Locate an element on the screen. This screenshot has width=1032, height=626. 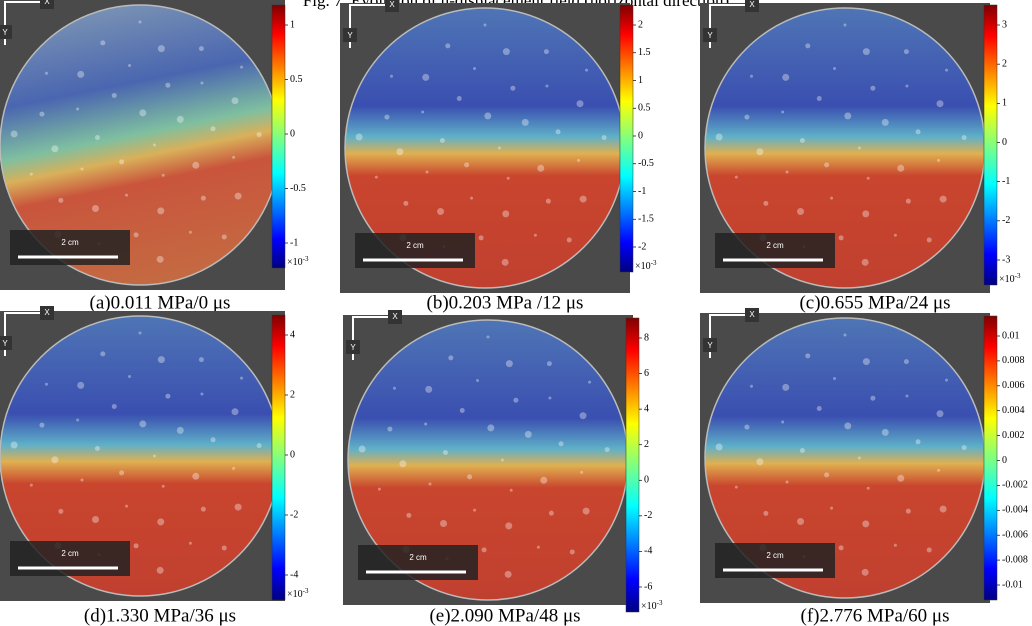
scale-box is located at coordinates (418, 562).